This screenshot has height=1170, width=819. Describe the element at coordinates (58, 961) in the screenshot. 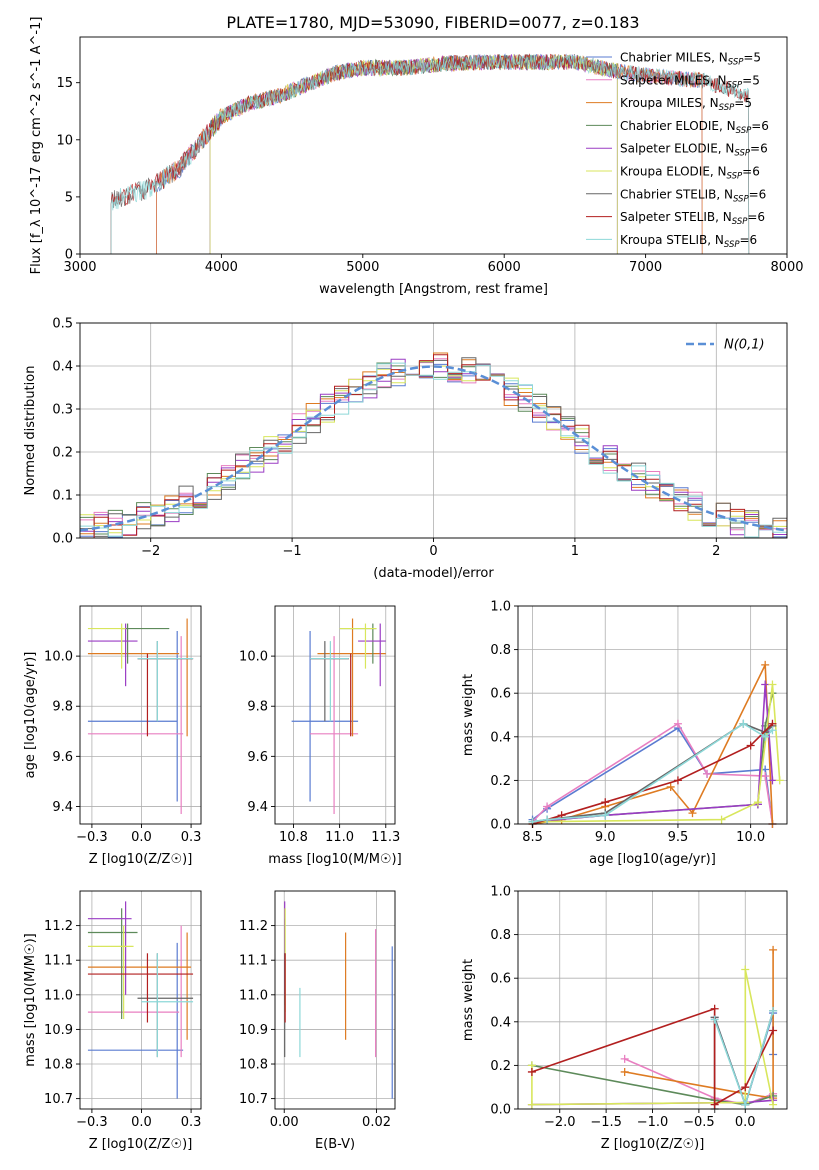

I see `y-tick-label: 11.1` at that location.